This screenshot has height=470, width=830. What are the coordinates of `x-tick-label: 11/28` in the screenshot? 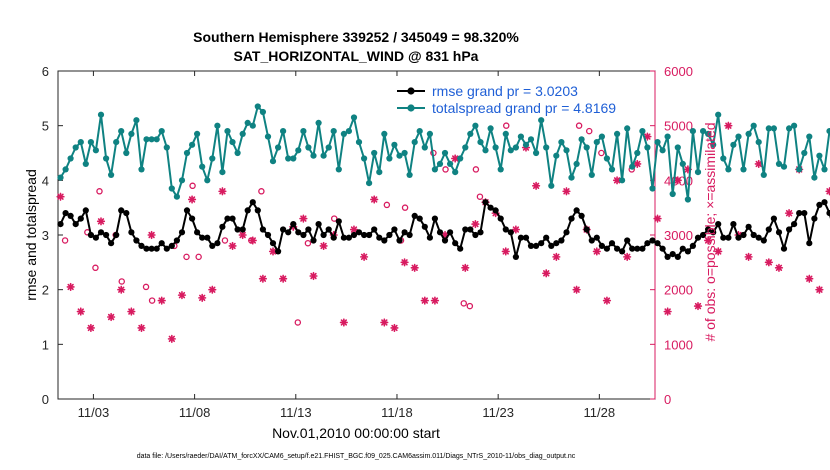 It's located at (600, 412).